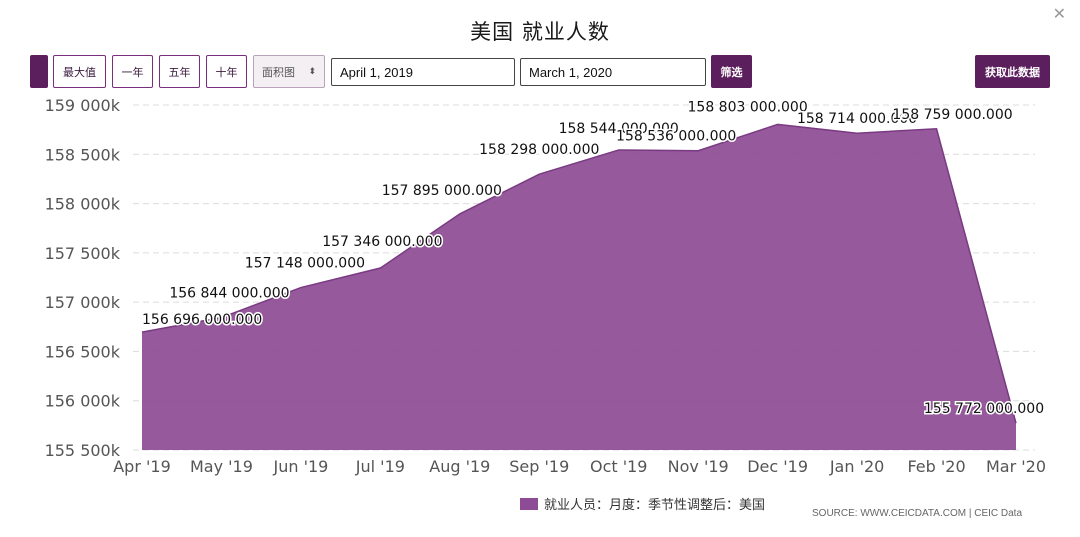 The image size is (1080, 537). Describe the element at coordinates (748, 107) in the screenshot. I see `data-label: 158 803 000.000` at that location.